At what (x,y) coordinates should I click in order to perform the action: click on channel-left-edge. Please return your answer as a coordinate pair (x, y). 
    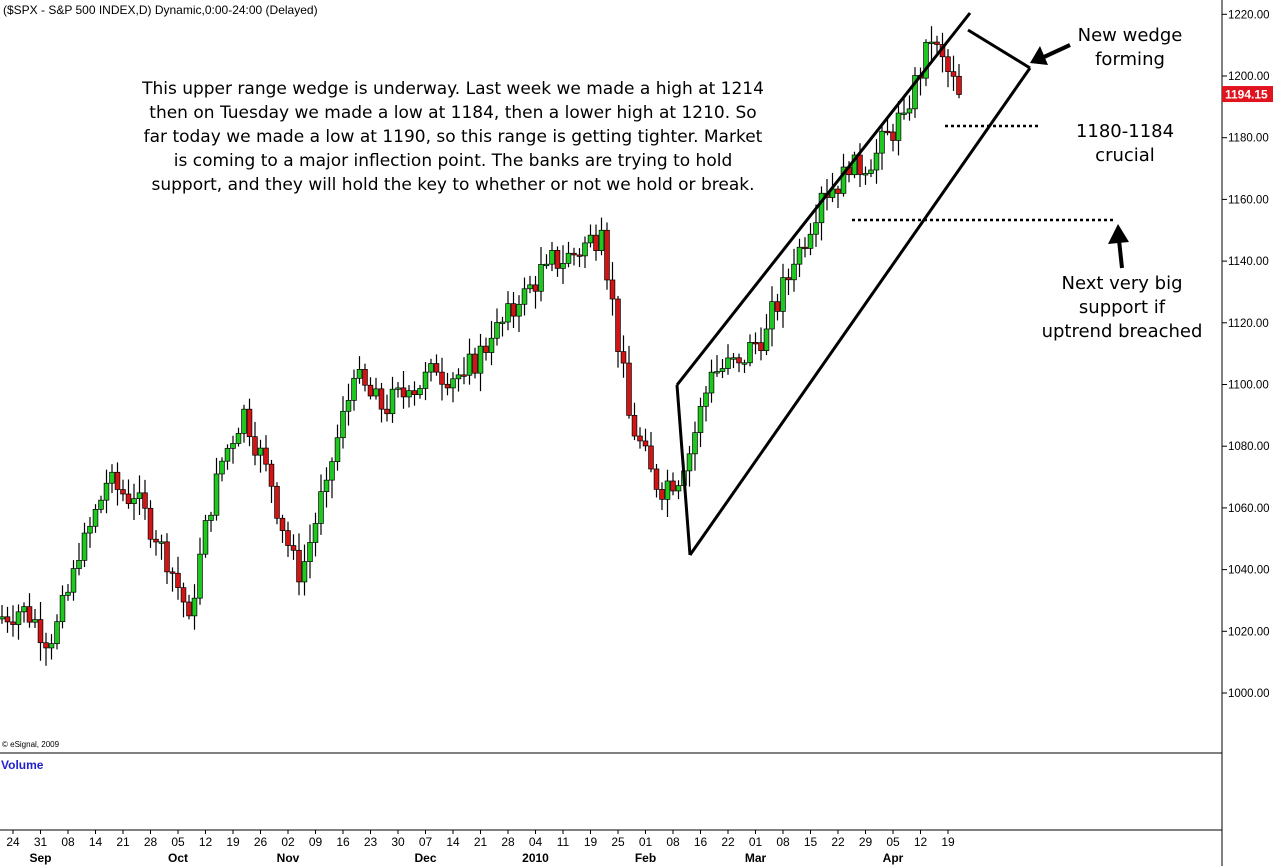
    Looking at the image, I should click on (683, 470).